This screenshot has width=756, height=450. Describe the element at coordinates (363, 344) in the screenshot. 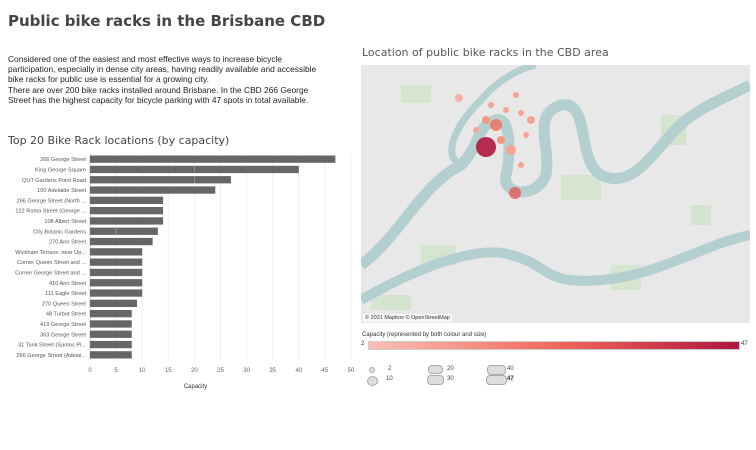

I see `legend-min: 2` at that location.